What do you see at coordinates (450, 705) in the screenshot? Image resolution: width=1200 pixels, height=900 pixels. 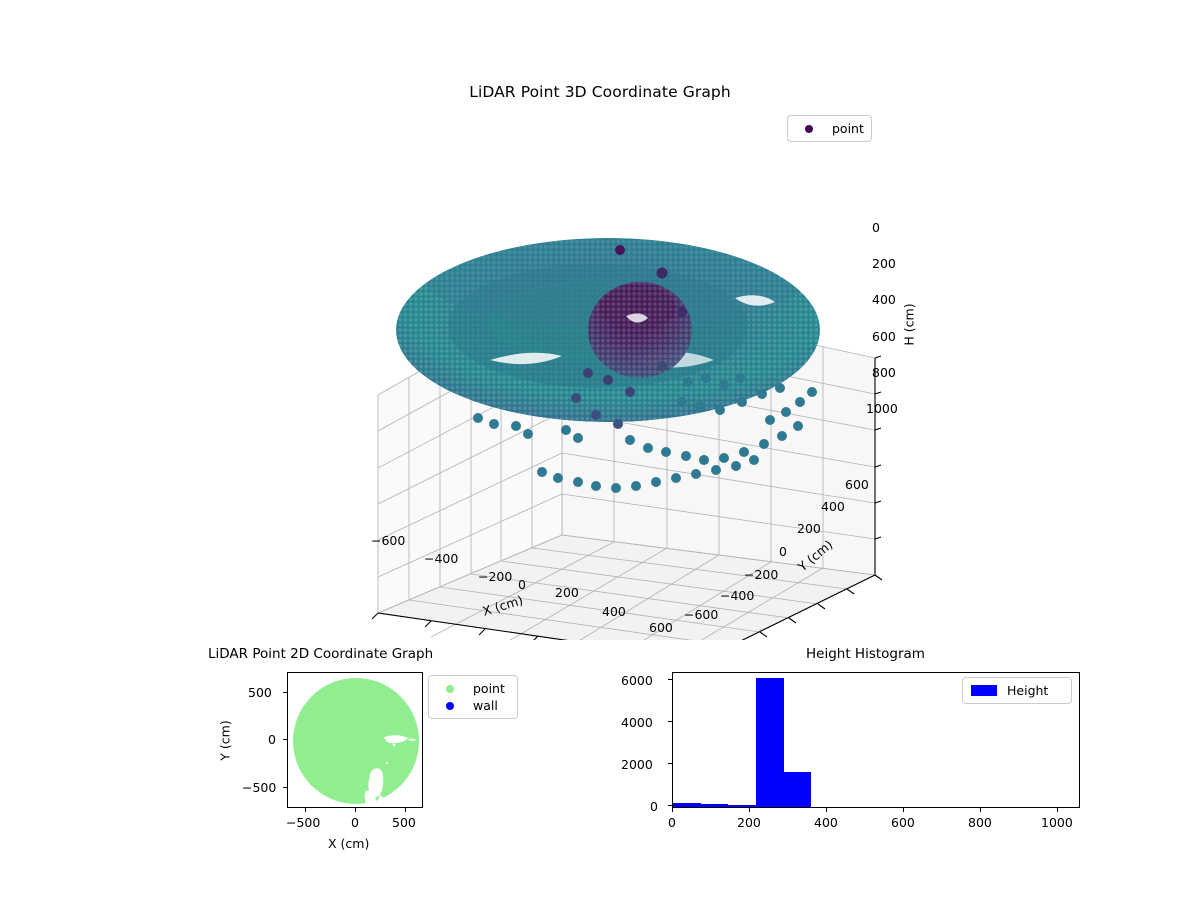 I see `wall-marker-icon` at bounding box center [450, 705].